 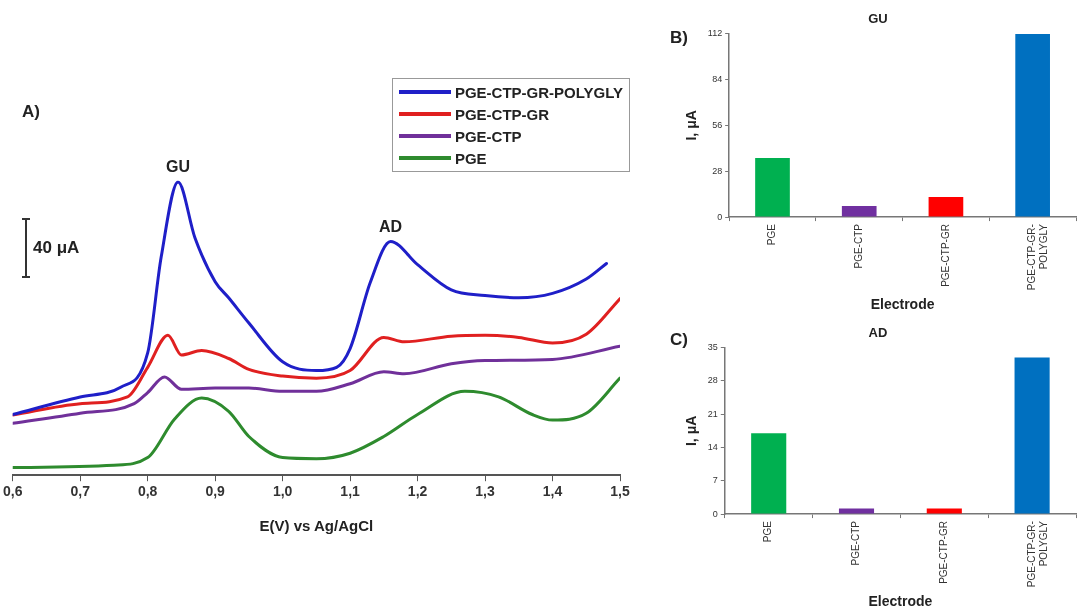 What do you see at coordinates (679, 37) in the screenshot?
I see `text: B)` at bounding box center [679, 37].